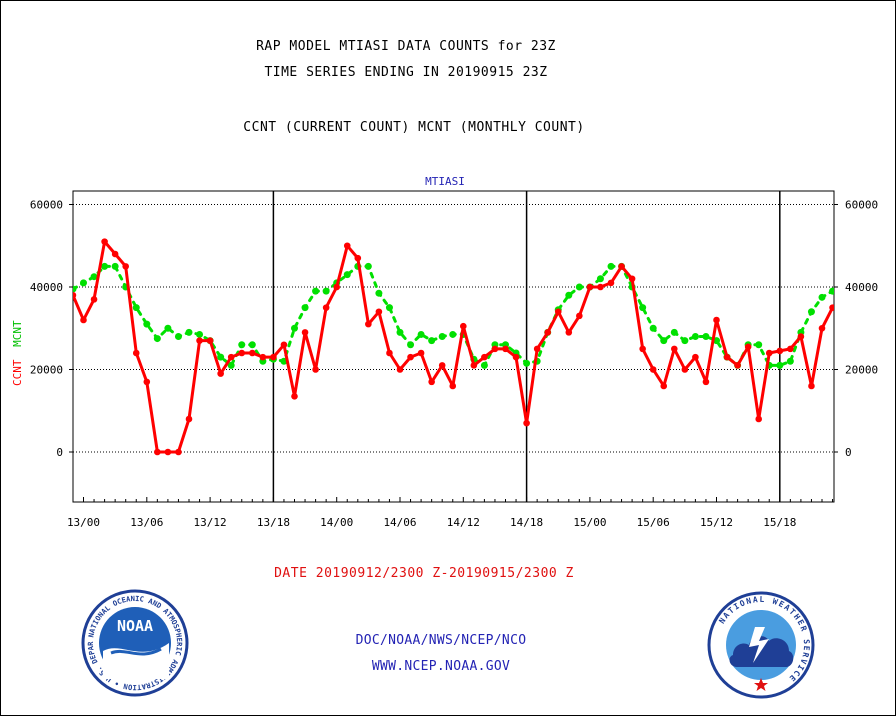  I want to click on x-tick-label: 13/00, so click(83, 522).